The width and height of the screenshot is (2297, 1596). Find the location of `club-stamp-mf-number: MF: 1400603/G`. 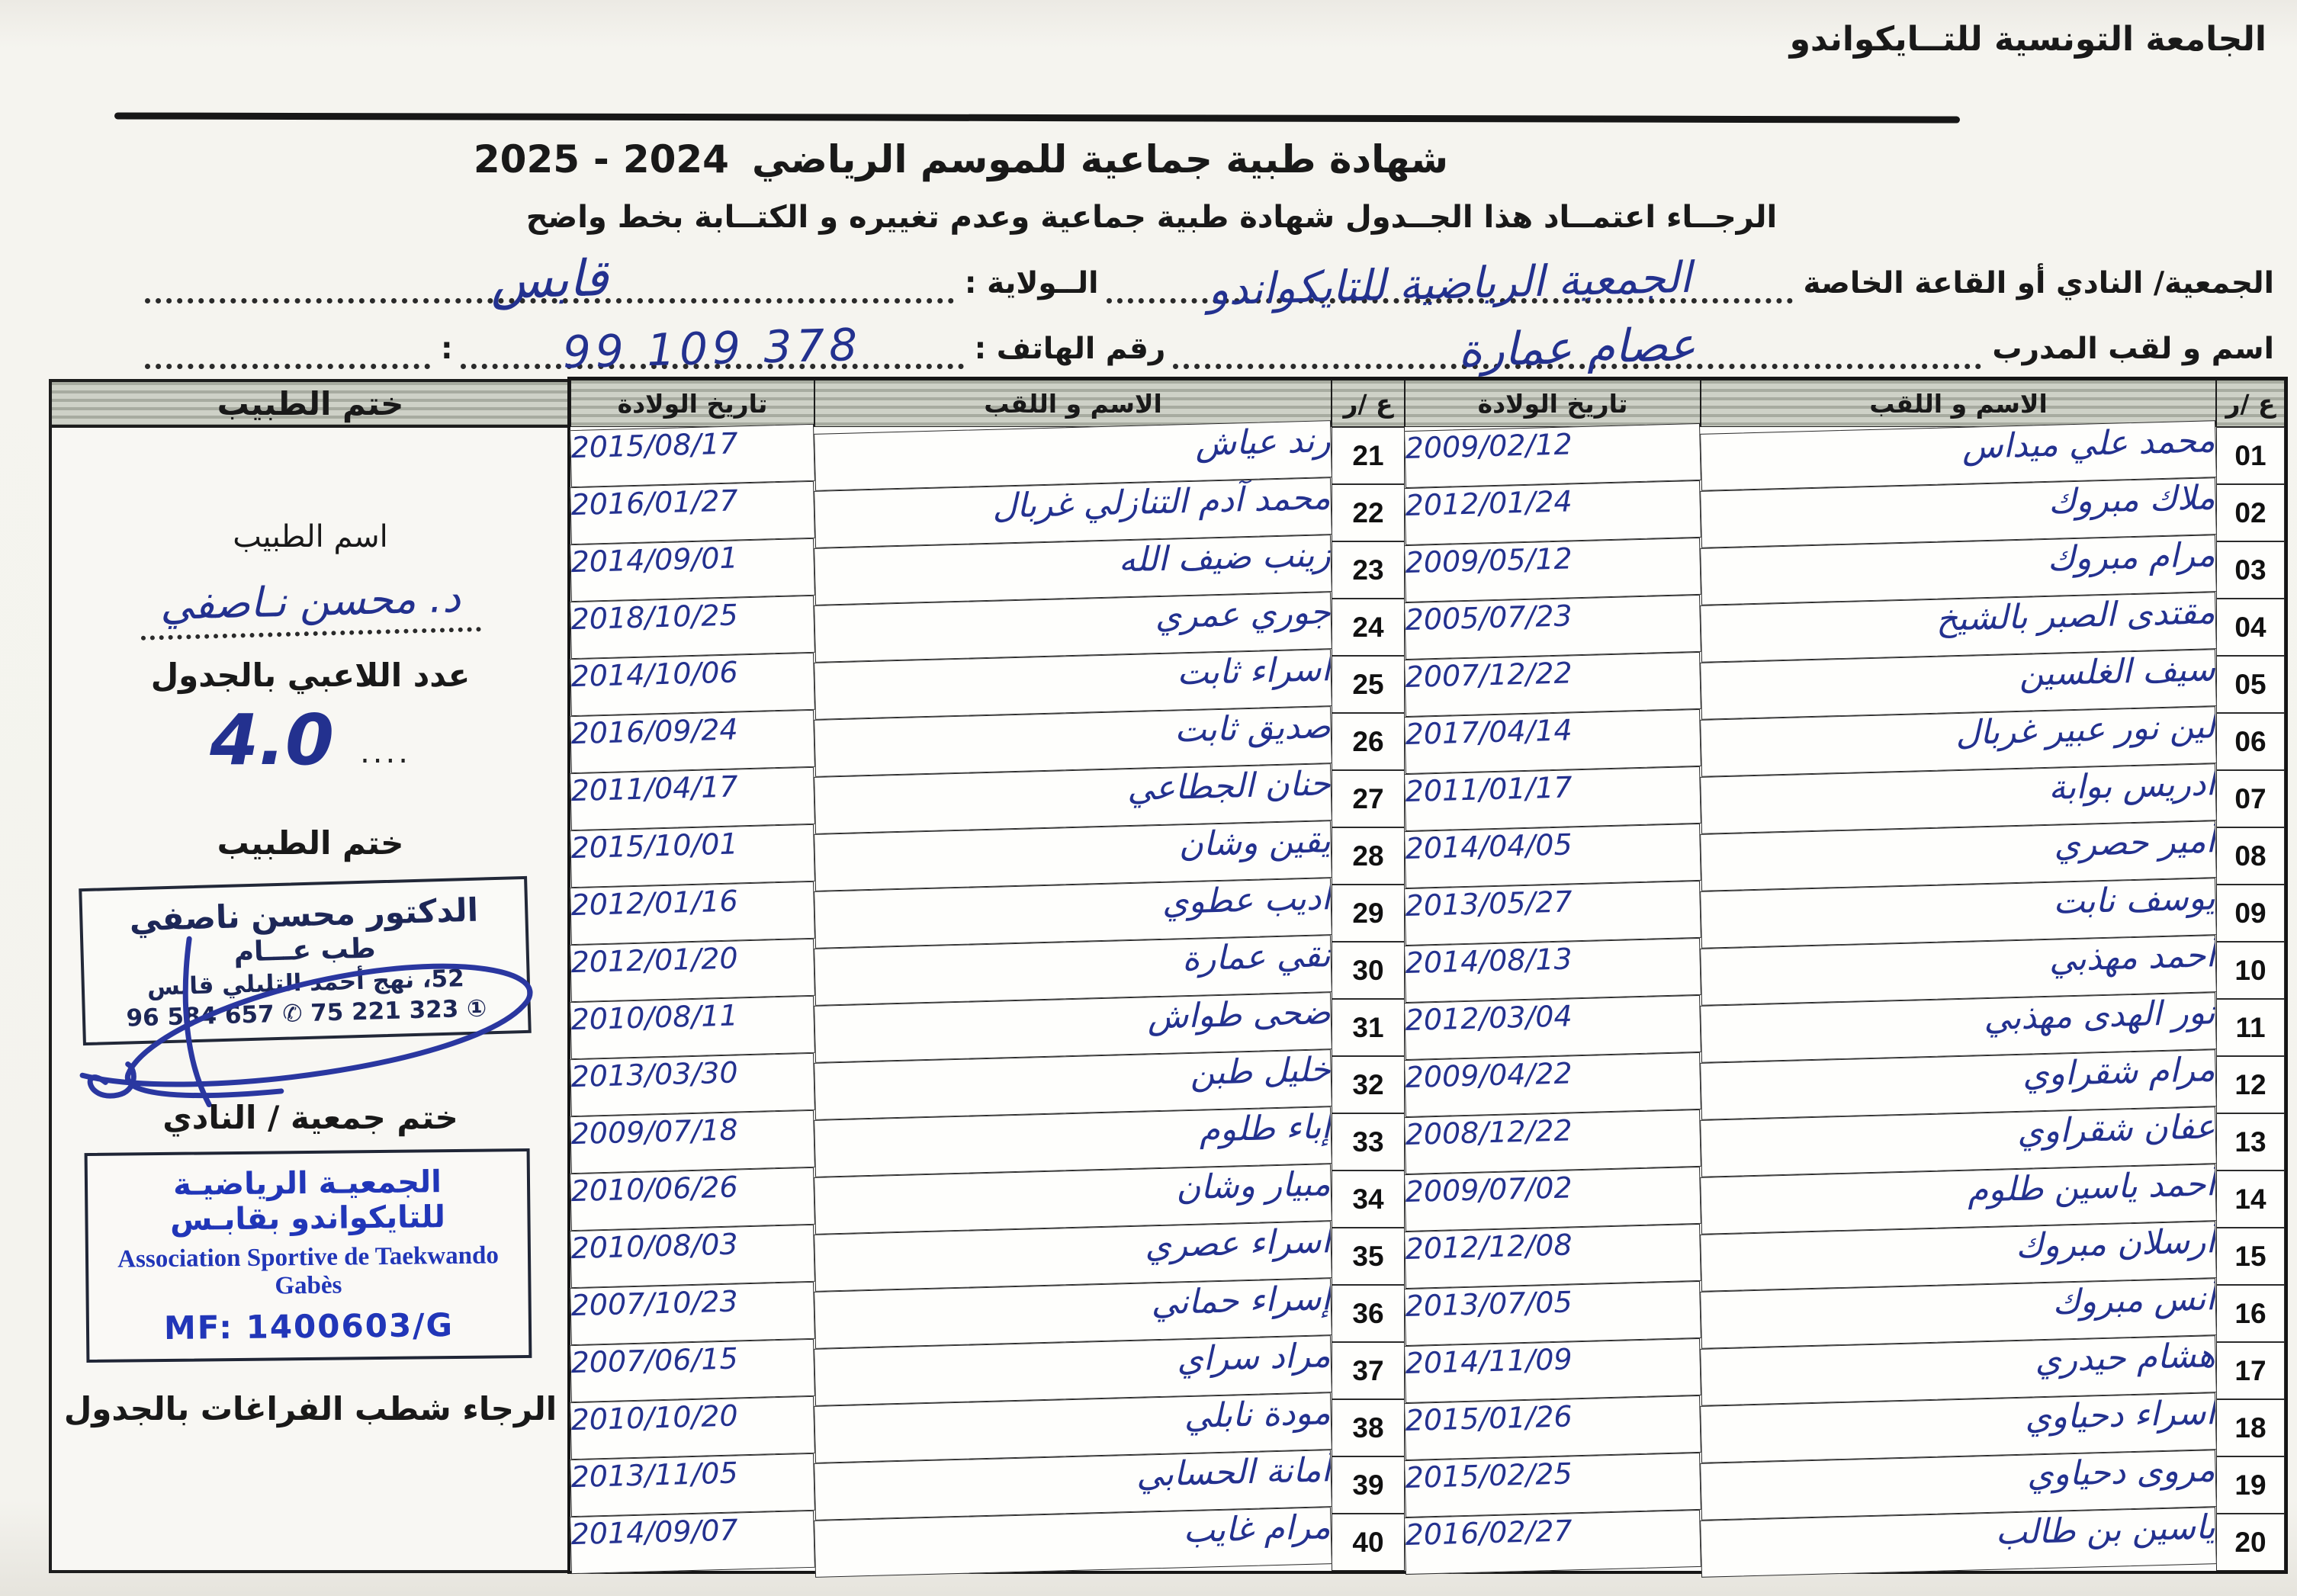

club-stamp-mf-number: MF: 1400603/G is located at coordinates (309, 1326).